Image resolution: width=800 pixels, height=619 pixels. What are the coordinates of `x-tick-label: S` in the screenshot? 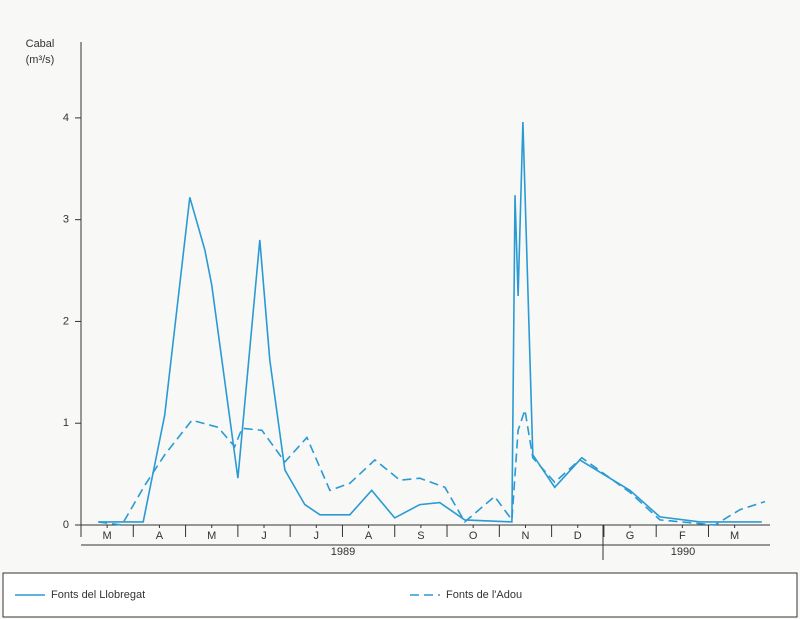 It's located at (420, 536).